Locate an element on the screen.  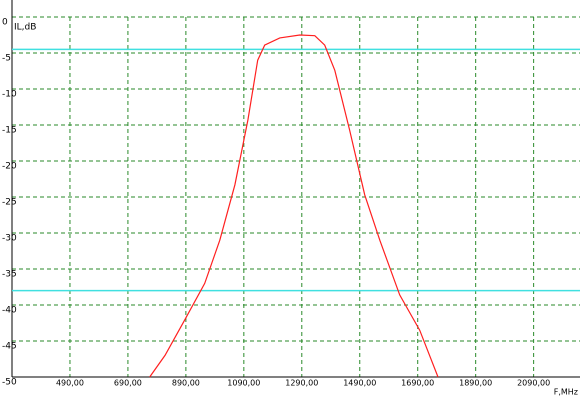
x-tick-label: 1690,00 is located at coordinates (417, 383).